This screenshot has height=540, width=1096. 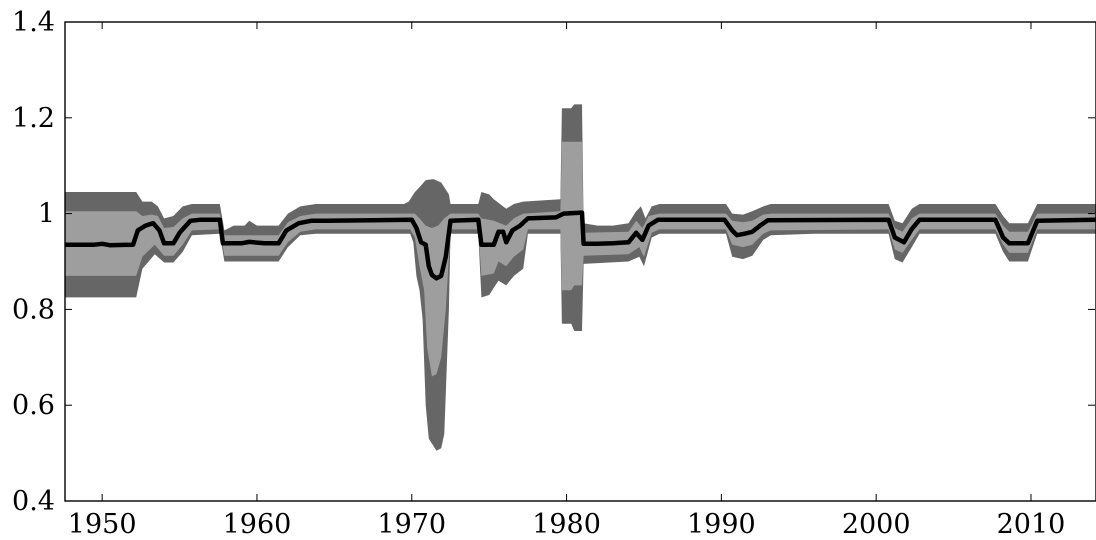 What do you see at coordinates (1031, 524) in the screenshot?
I see `x-tick-label: 2010` at bounding box center [1031, 524].